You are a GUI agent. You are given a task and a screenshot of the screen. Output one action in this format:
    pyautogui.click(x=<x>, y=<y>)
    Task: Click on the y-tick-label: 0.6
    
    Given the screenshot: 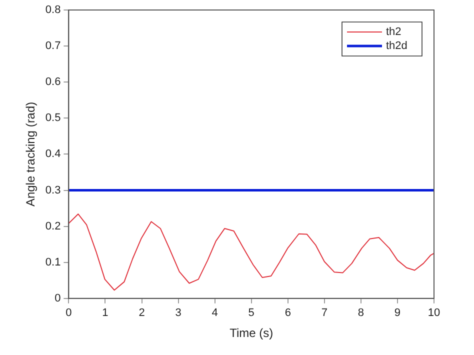 What is the action you would take?
    pyautogui.click(x=53, y=82)
    